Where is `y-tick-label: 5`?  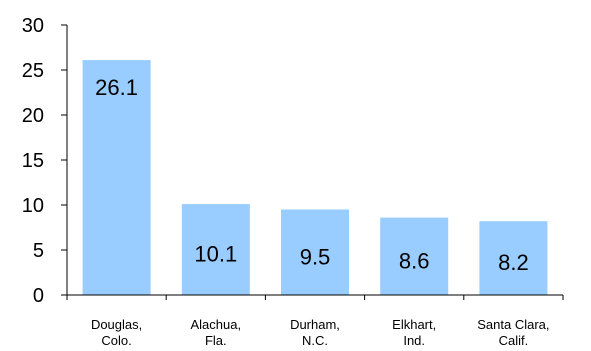 y-tick-label: 5 is located at coordinates (38, 251).